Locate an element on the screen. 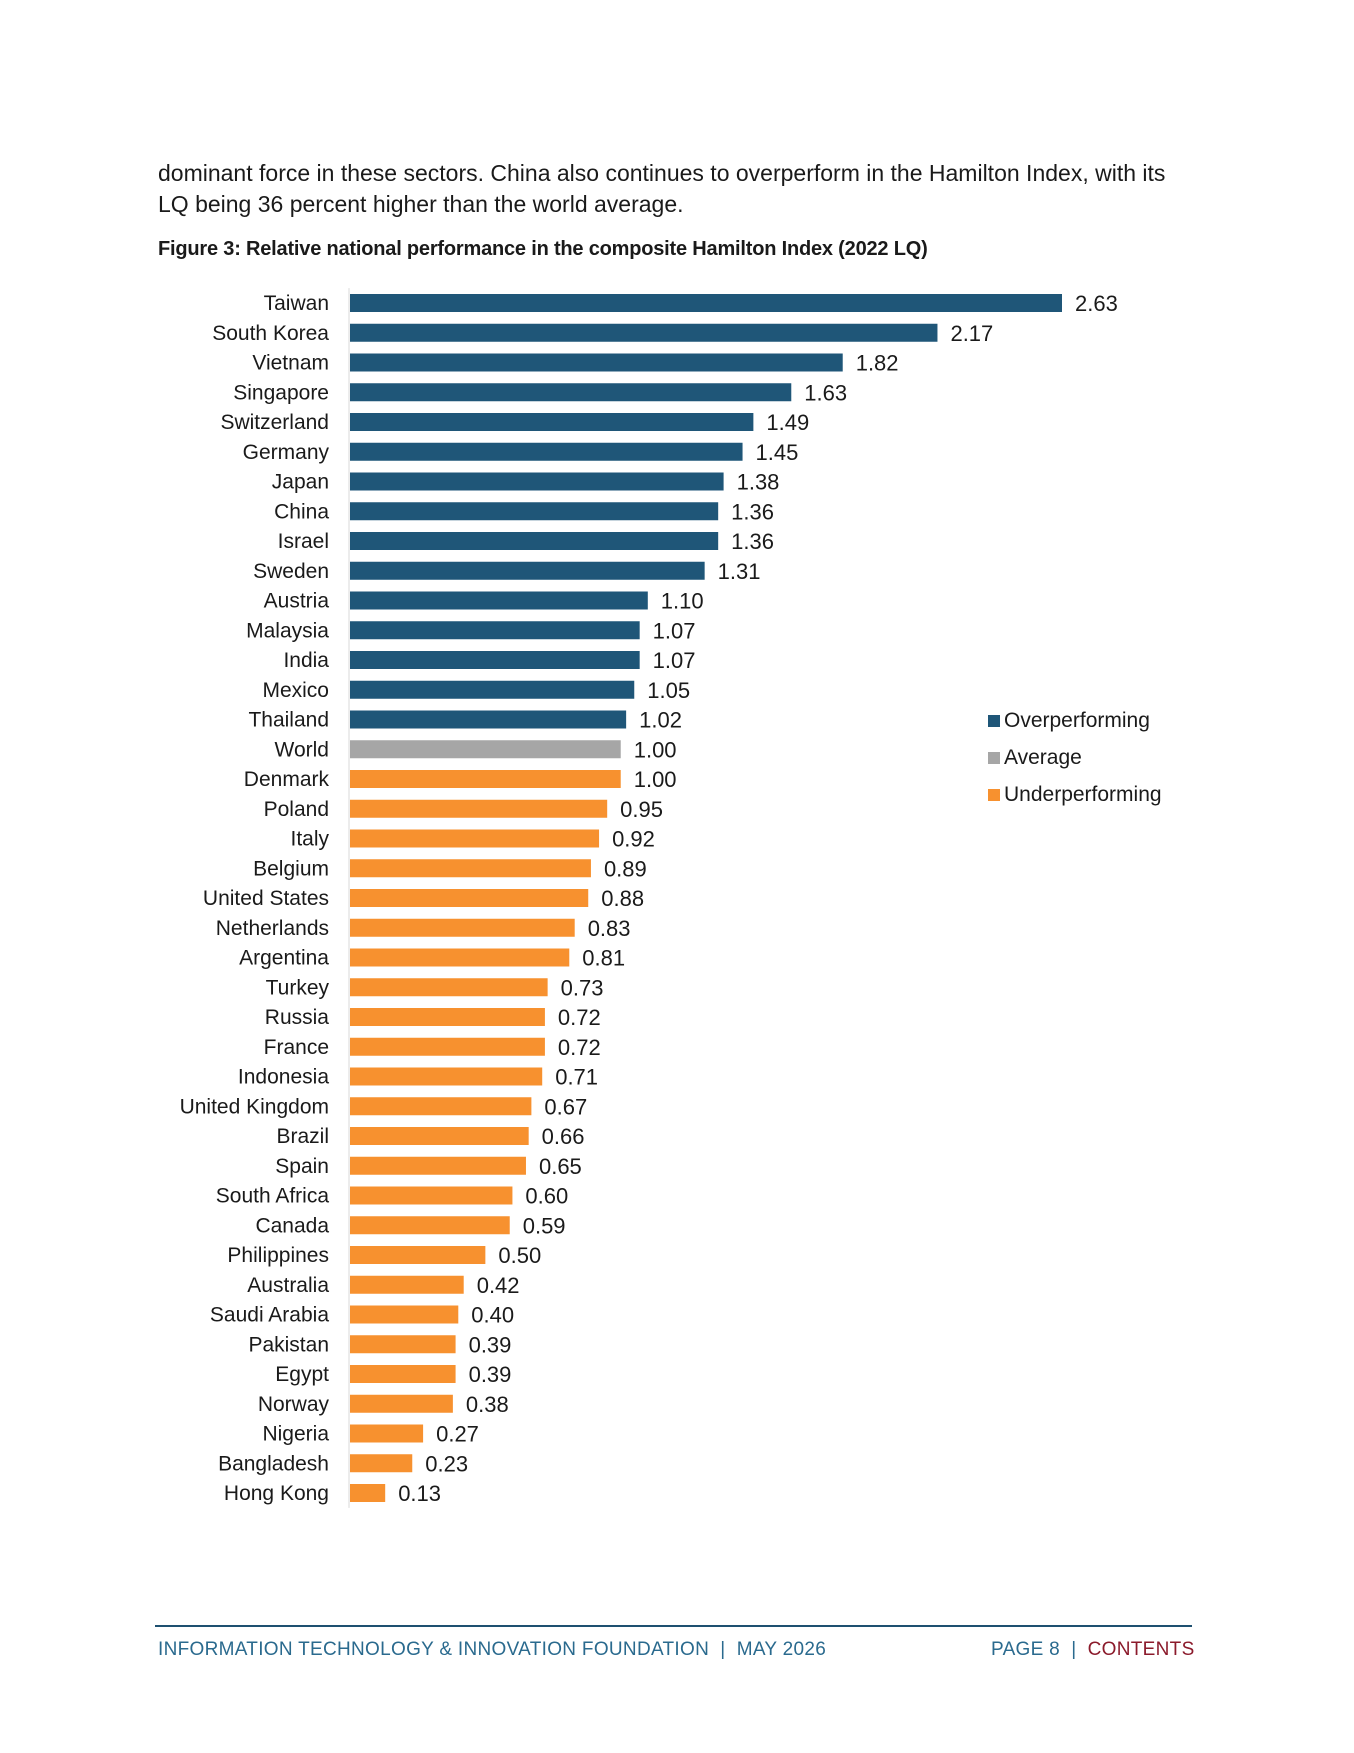  data-label: 0.95 is located at coordinates (641, 809).